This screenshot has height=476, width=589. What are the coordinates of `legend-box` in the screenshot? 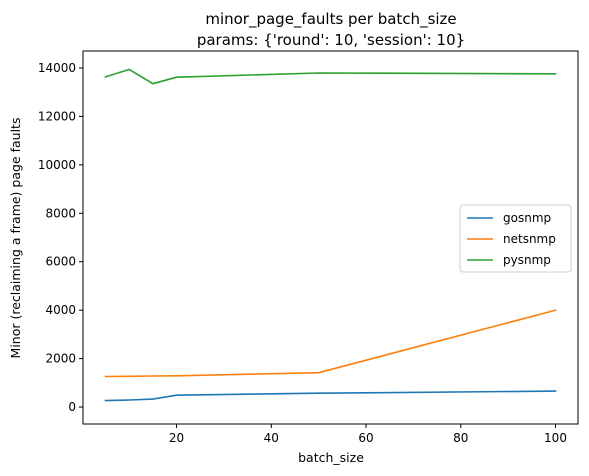 It's located at (515, 238).